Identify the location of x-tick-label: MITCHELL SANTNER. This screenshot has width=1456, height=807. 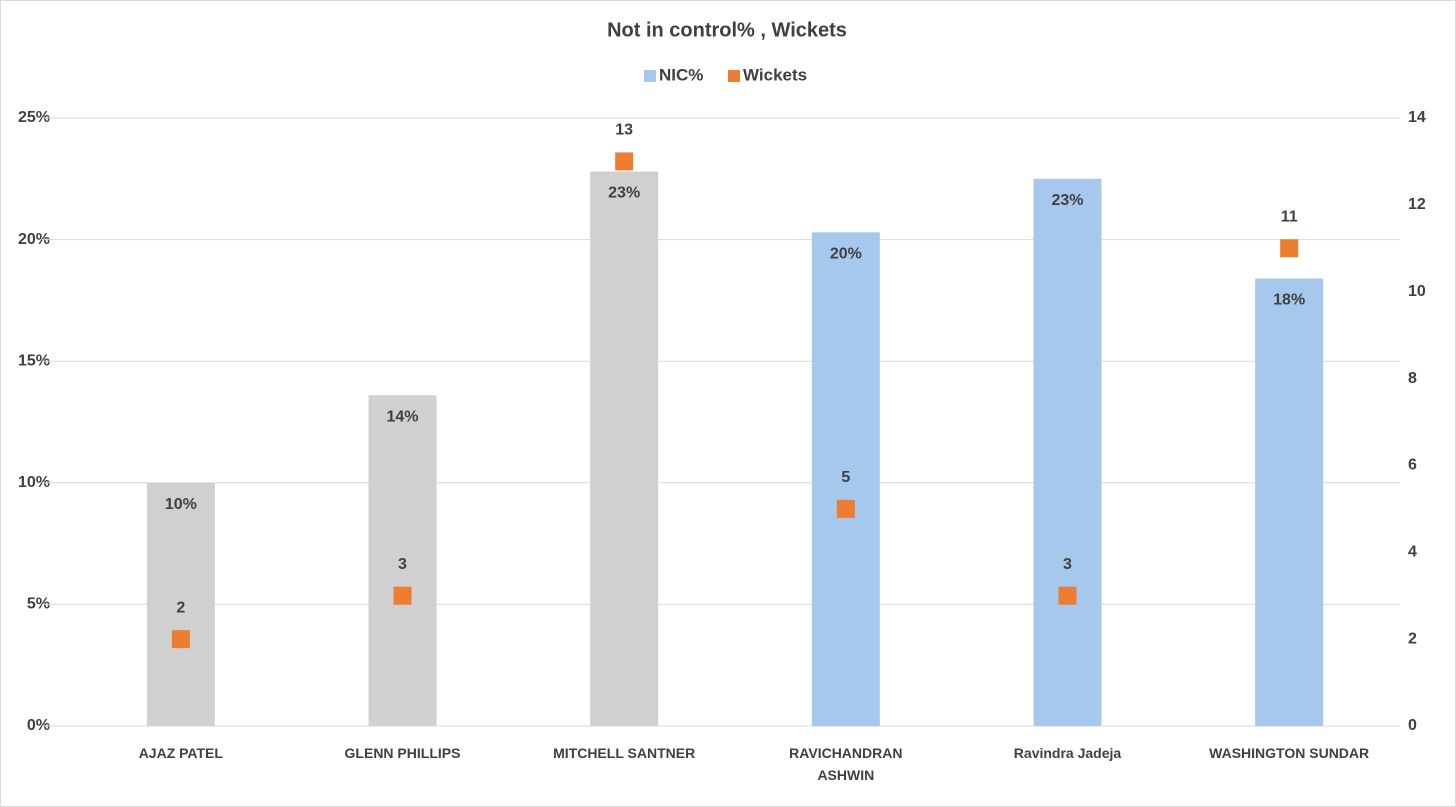
(624, 753).